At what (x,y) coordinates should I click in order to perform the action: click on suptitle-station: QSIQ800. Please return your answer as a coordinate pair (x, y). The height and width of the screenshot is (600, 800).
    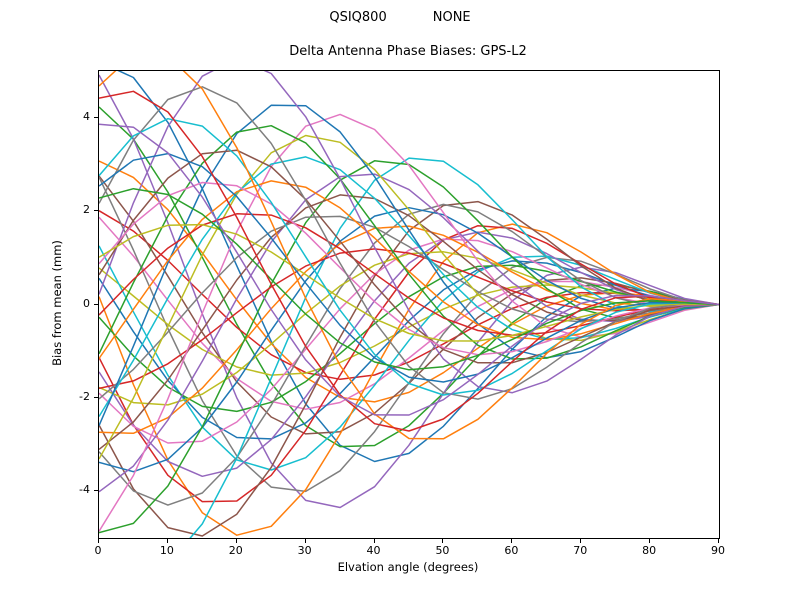
    Looking at the image, I should click on (358, 17).